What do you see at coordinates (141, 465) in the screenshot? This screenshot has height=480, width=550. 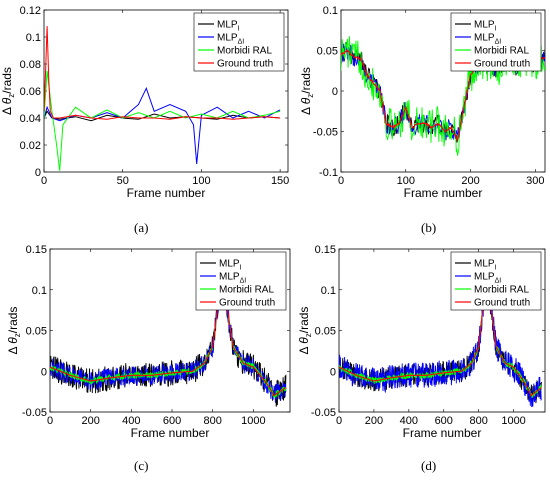 I see `caption-c: (c)` at bounding box center [141, 465].